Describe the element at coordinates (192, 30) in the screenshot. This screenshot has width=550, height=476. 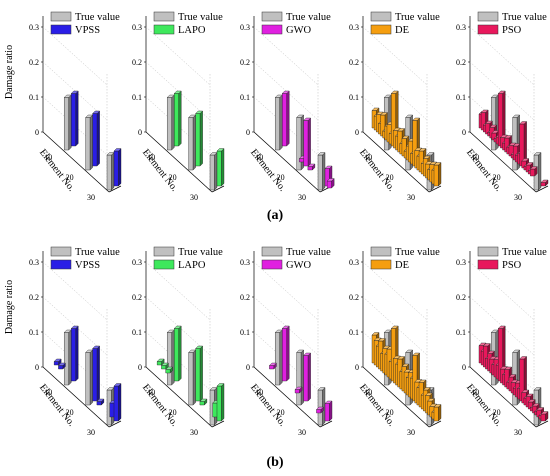
I see `legend-label-method: LAPO` at that location.